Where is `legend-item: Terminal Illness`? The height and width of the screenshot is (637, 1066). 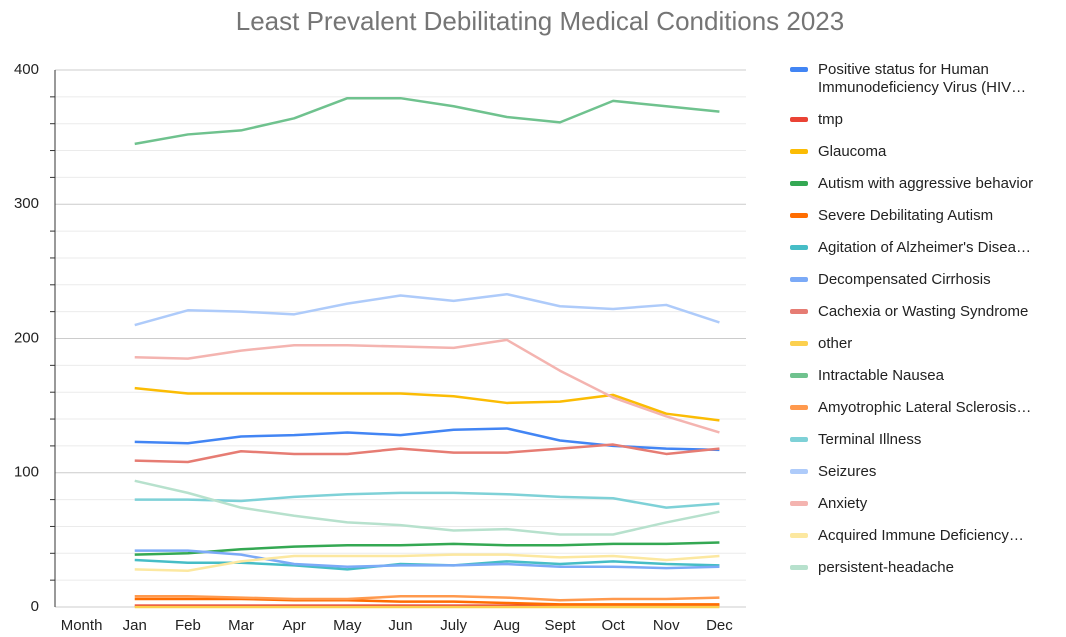 legend-item: Terminal Illness is located at coordinates (925, 440).